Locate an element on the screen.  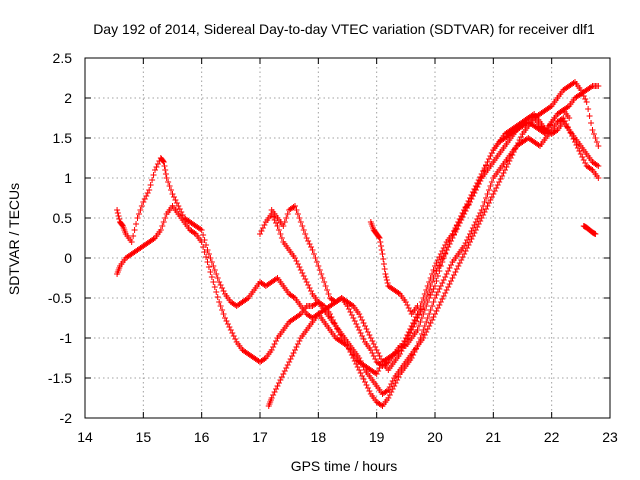
y-tick-label: -1 is located at coordinates (66, 338).